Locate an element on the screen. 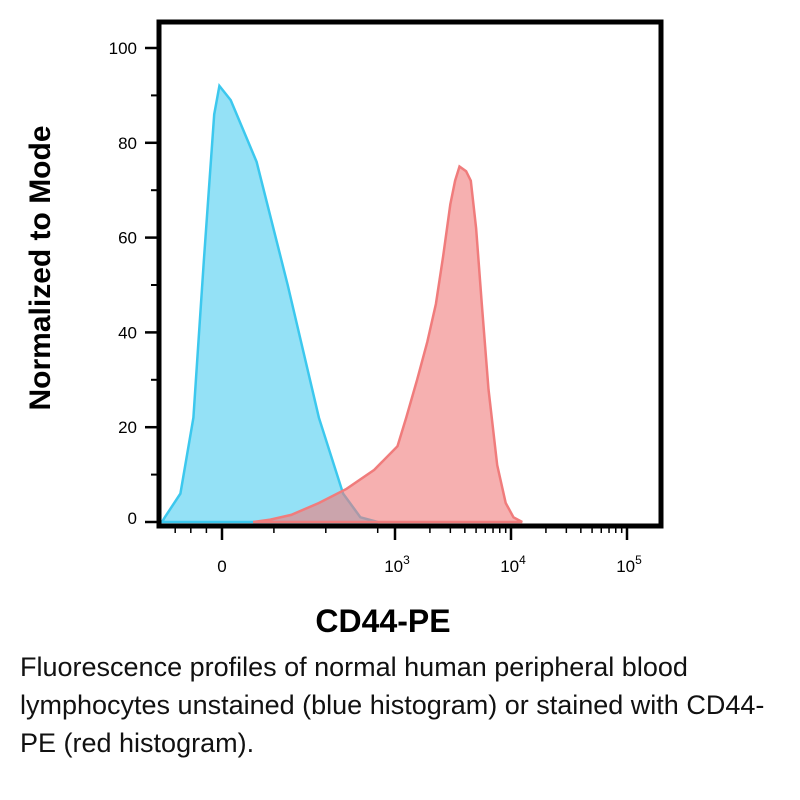 The image size is (800, 800). y-tick-label: 80 is located at coordinates (127, 143).